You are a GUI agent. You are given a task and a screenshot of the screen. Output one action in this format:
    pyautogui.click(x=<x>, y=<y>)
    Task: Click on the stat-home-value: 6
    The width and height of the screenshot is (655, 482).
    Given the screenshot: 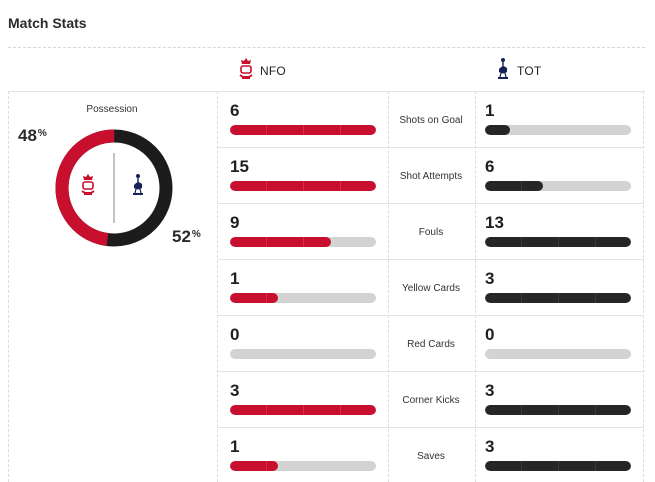 What is the action you would take?
    pyautogui.click(x=235, y=110)
    